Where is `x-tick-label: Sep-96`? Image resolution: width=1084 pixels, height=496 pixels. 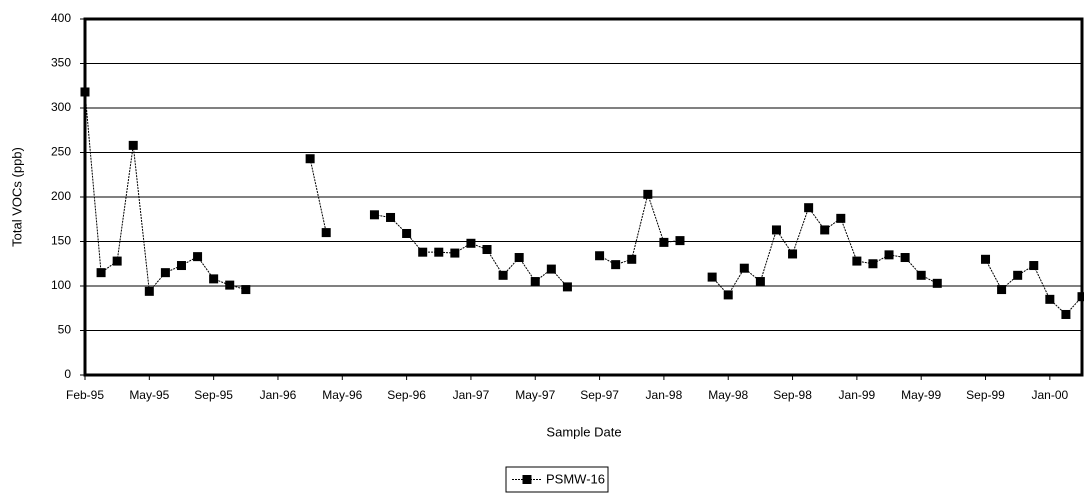
x-tick-label: Sep-96 is located at coordinates (406, 395).